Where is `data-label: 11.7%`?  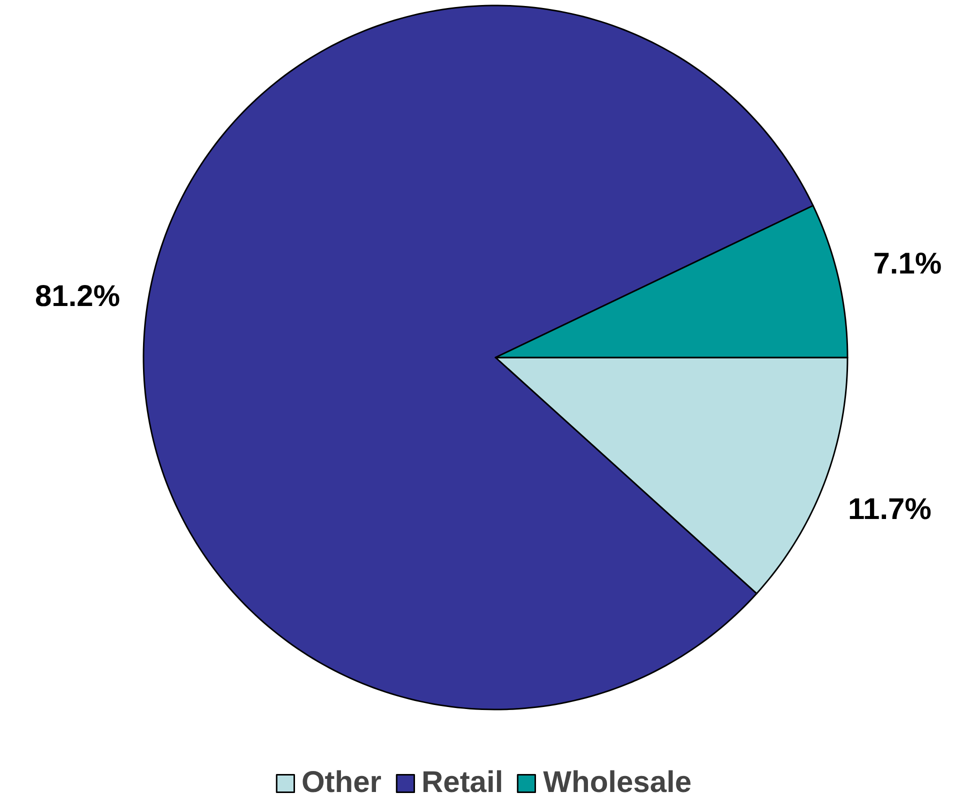 data-label: 11.7% is located at coordinates (890, 509).